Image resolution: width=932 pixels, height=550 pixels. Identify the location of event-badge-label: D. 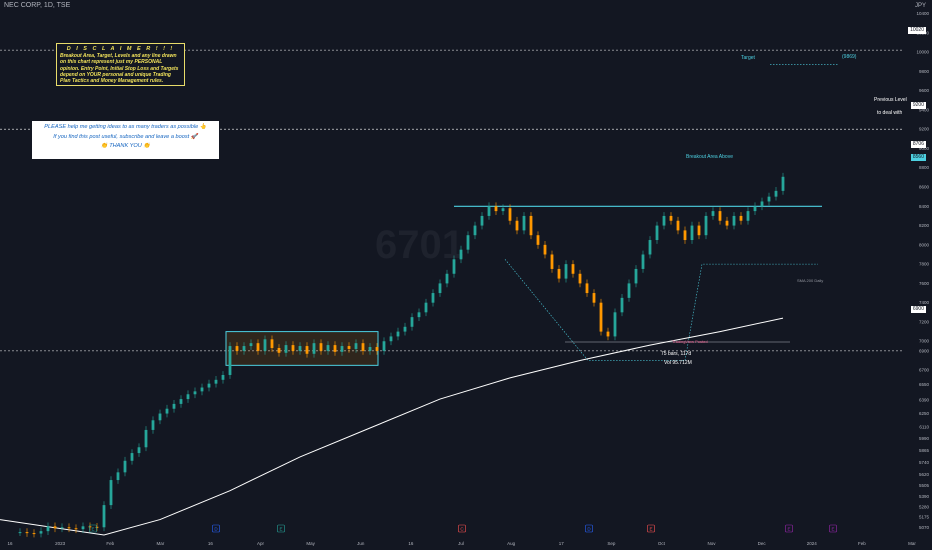
(589, 529).